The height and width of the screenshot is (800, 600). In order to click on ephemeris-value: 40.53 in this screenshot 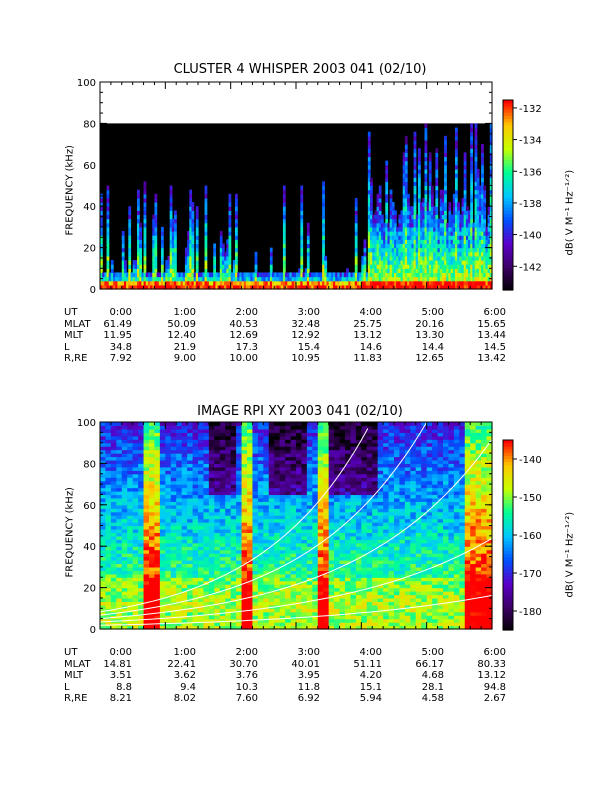, I will do `click(243, 324)`.